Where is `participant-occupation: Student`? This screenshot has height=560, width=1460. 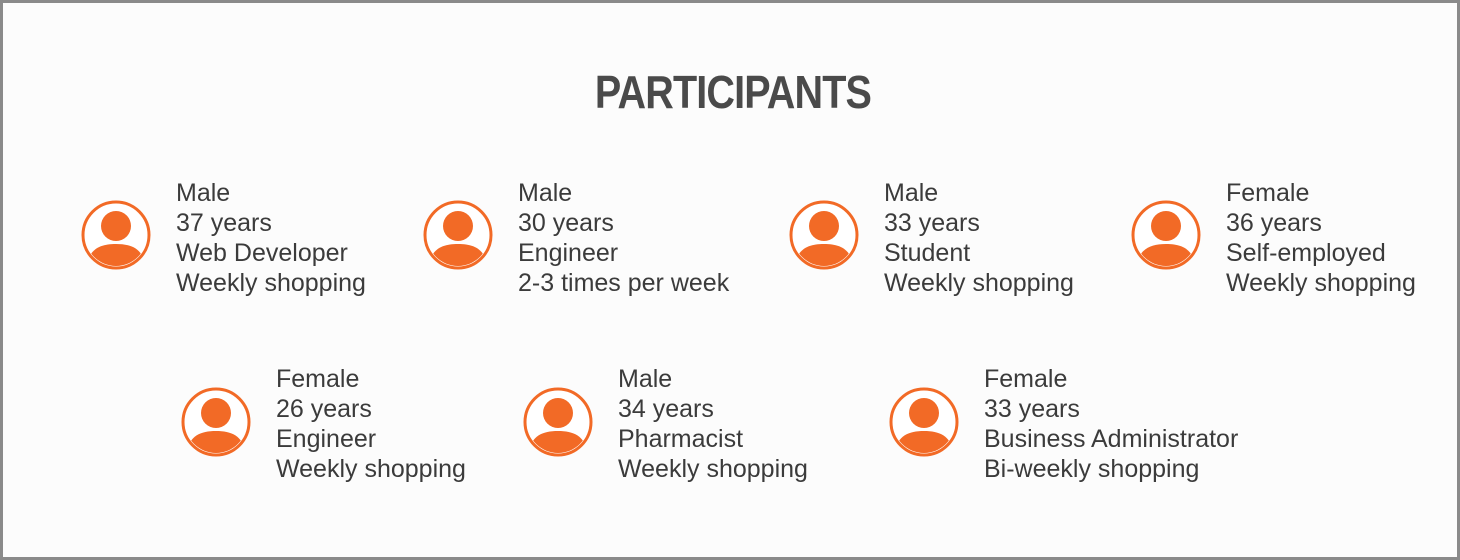
participant-occupation: Student is located at coordinates (927, 253).